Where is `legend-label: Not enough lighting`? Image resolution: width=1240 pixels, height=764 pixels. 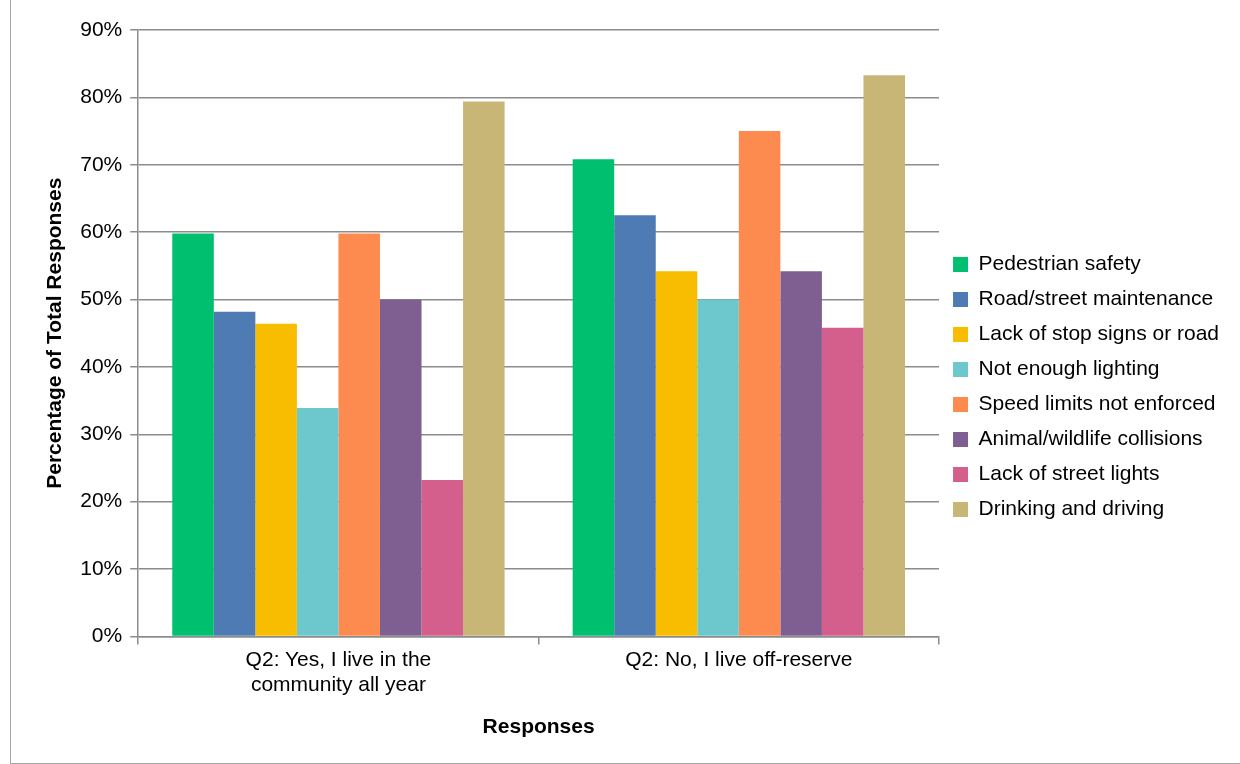
legend-label: Not enough lighting is located at coordinates (1069, 368).